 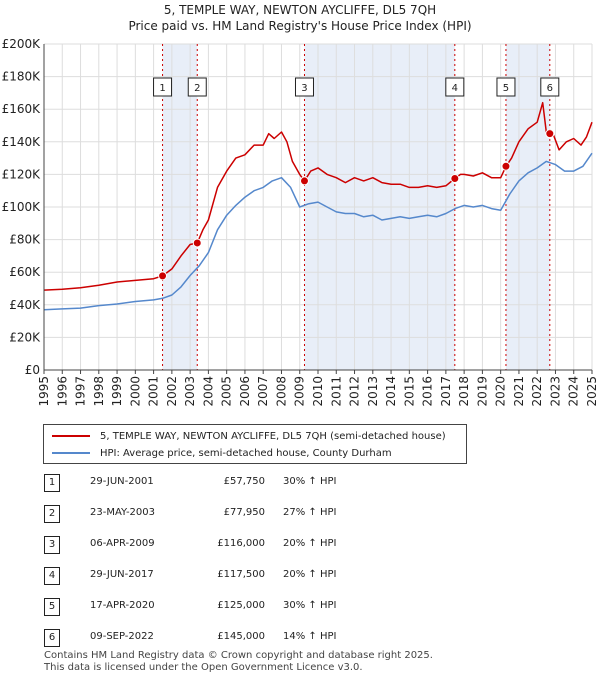 I want to click on y-tick-label: £80K, so click(x=25, y=240).